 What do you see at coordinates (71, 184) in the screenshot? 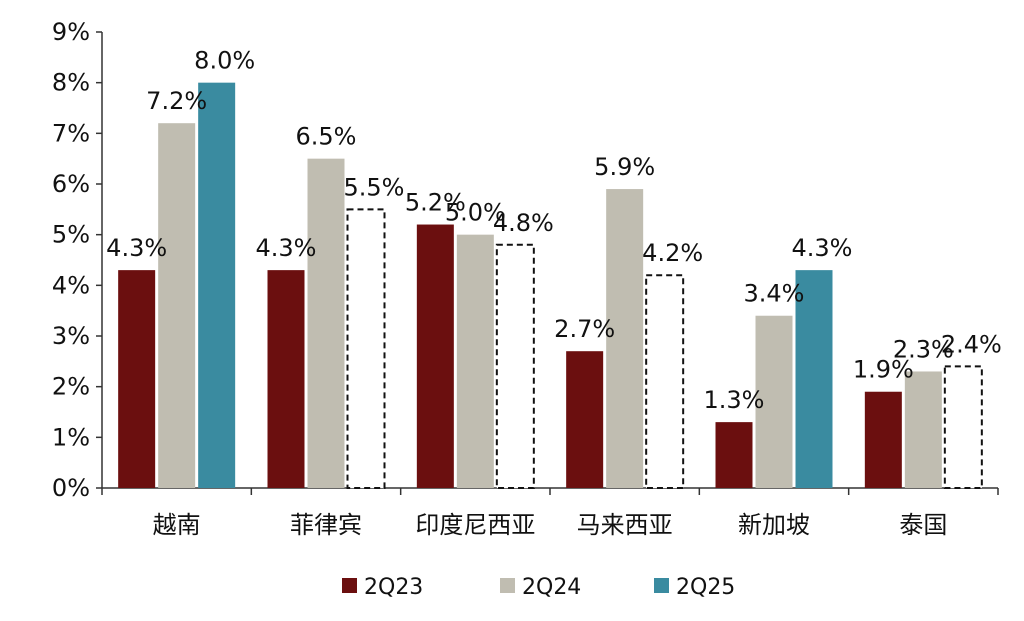
I see `y-tick-label: 6%` at bounding box center [71, 184].